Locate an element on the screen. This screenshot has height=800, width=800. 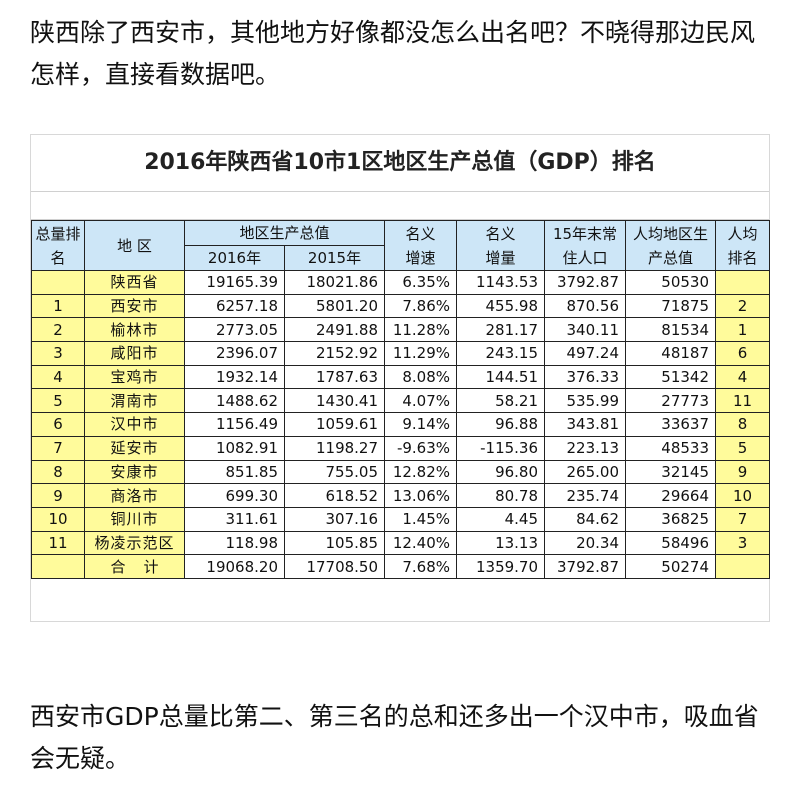
cell-increase: 144.51 is located at coordinates (501, 377).